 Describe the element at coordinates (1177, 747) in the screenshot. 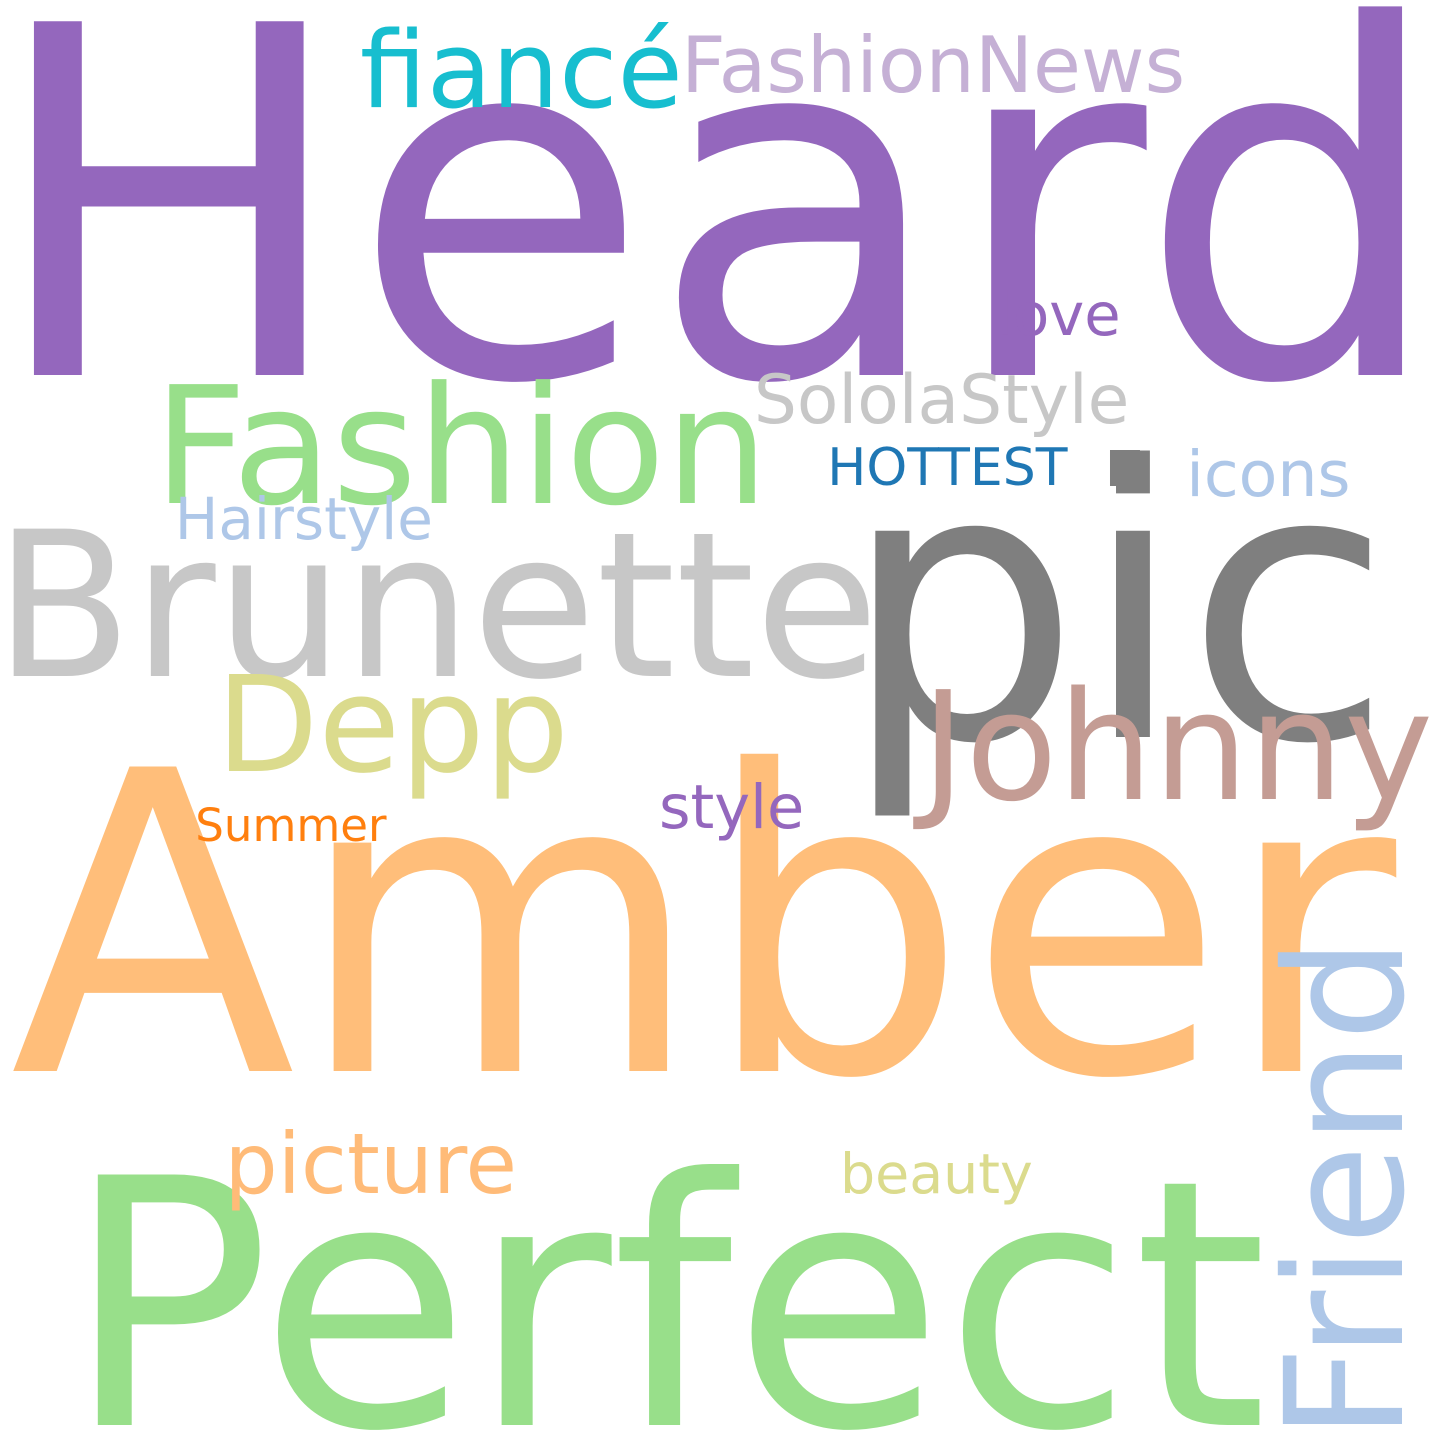

I see `word-johnny: Johnny` at that location.